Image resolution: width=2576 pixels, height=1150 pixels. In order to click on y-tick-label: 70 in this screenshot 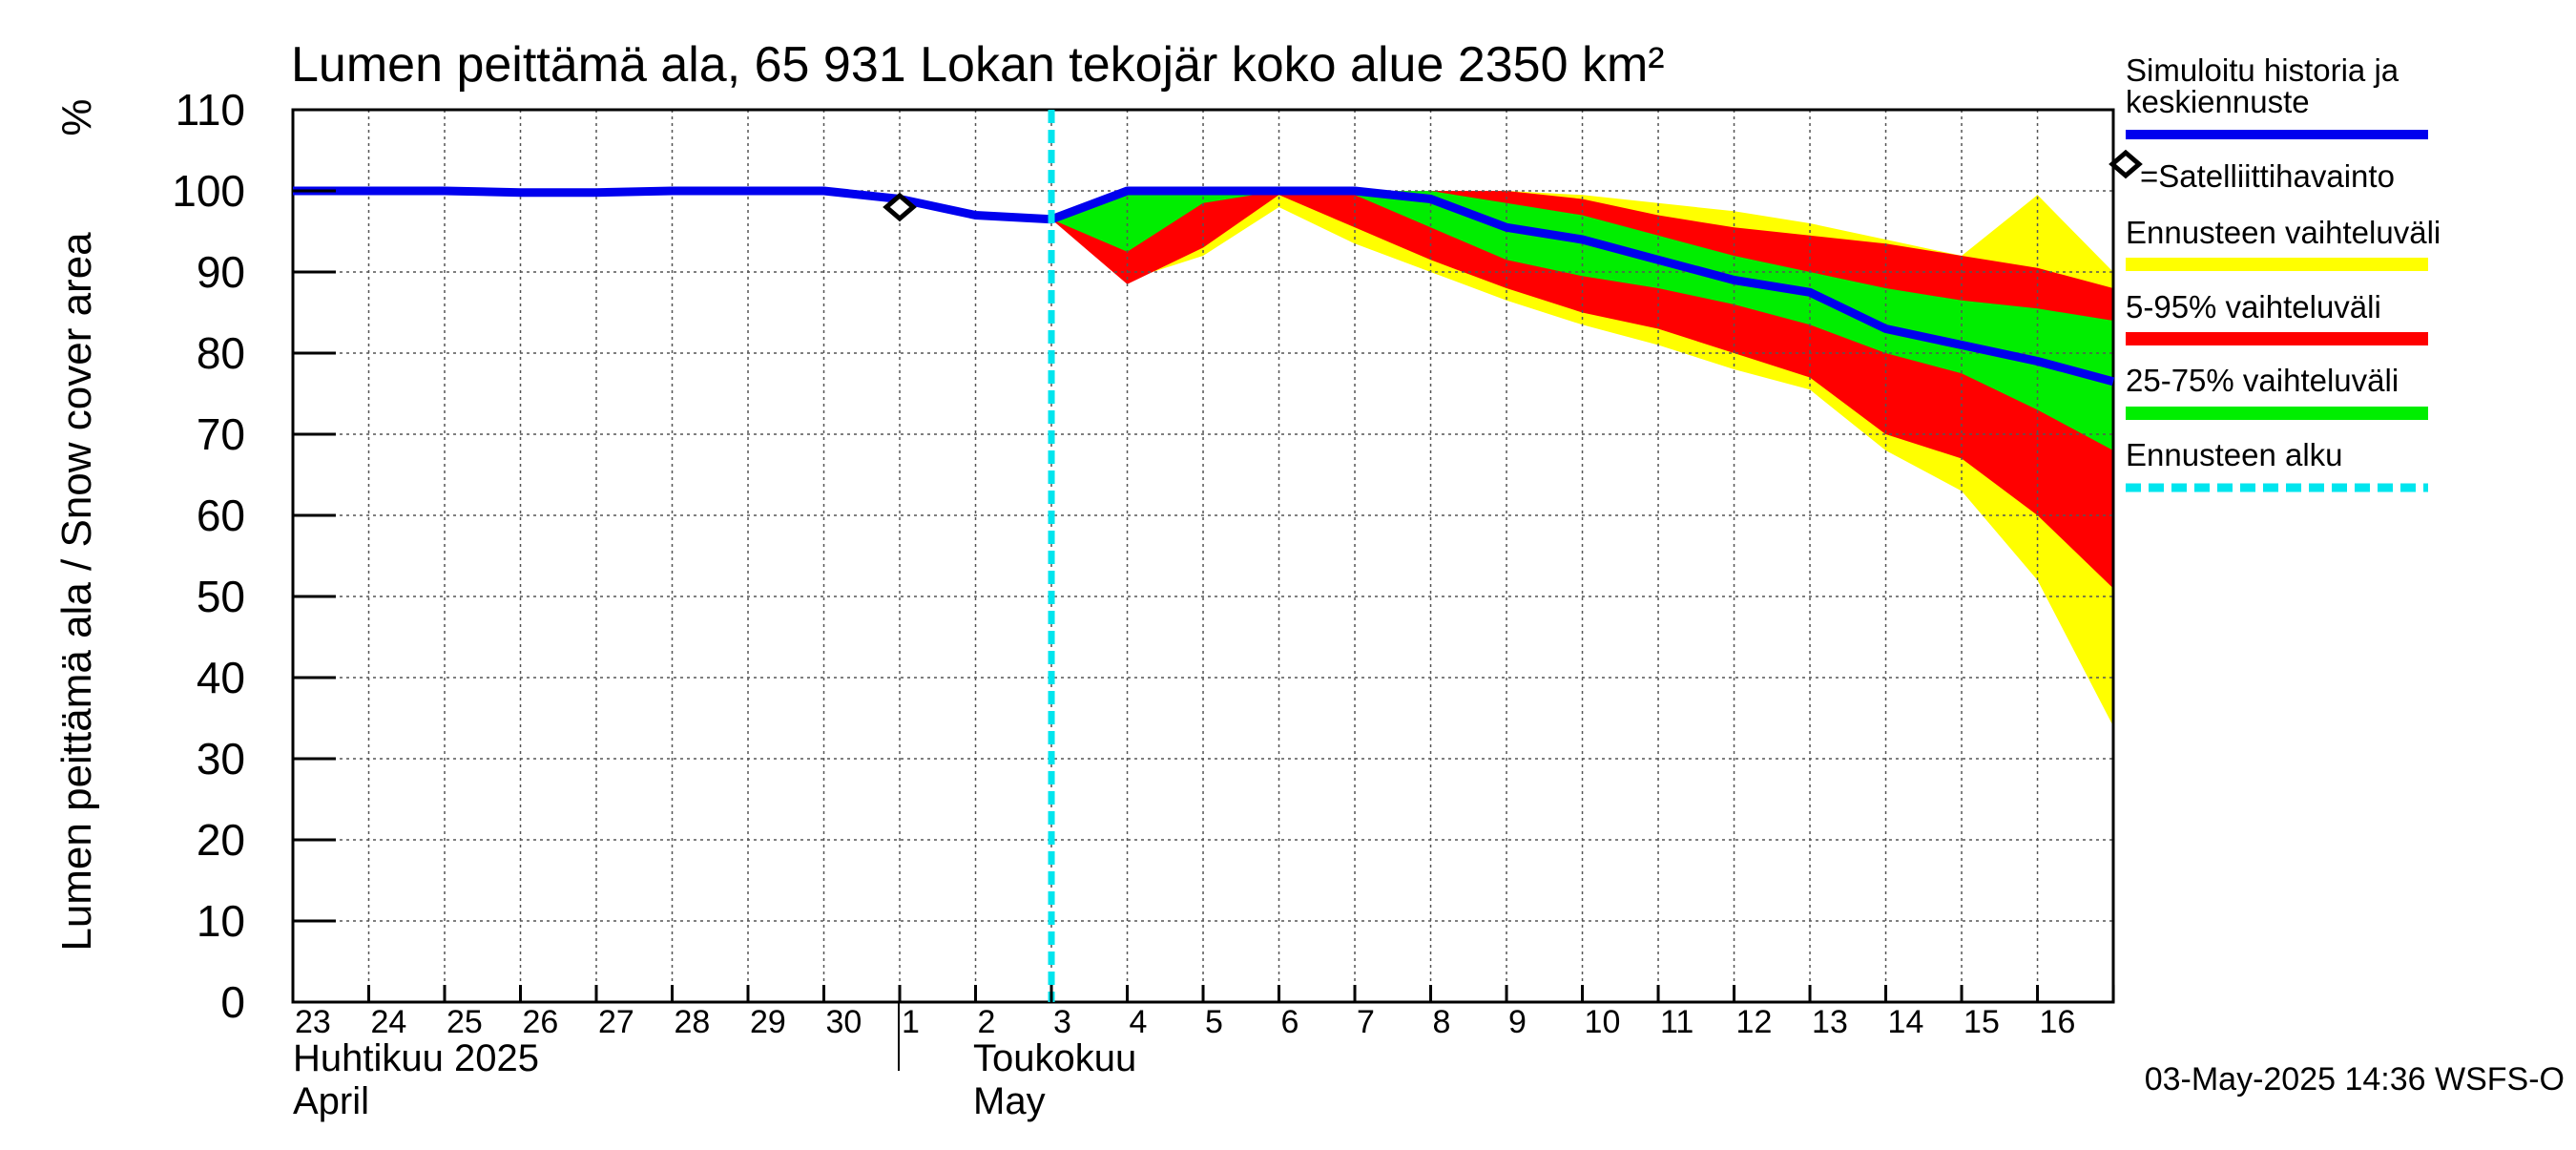, I will do `click(221, 434)`.